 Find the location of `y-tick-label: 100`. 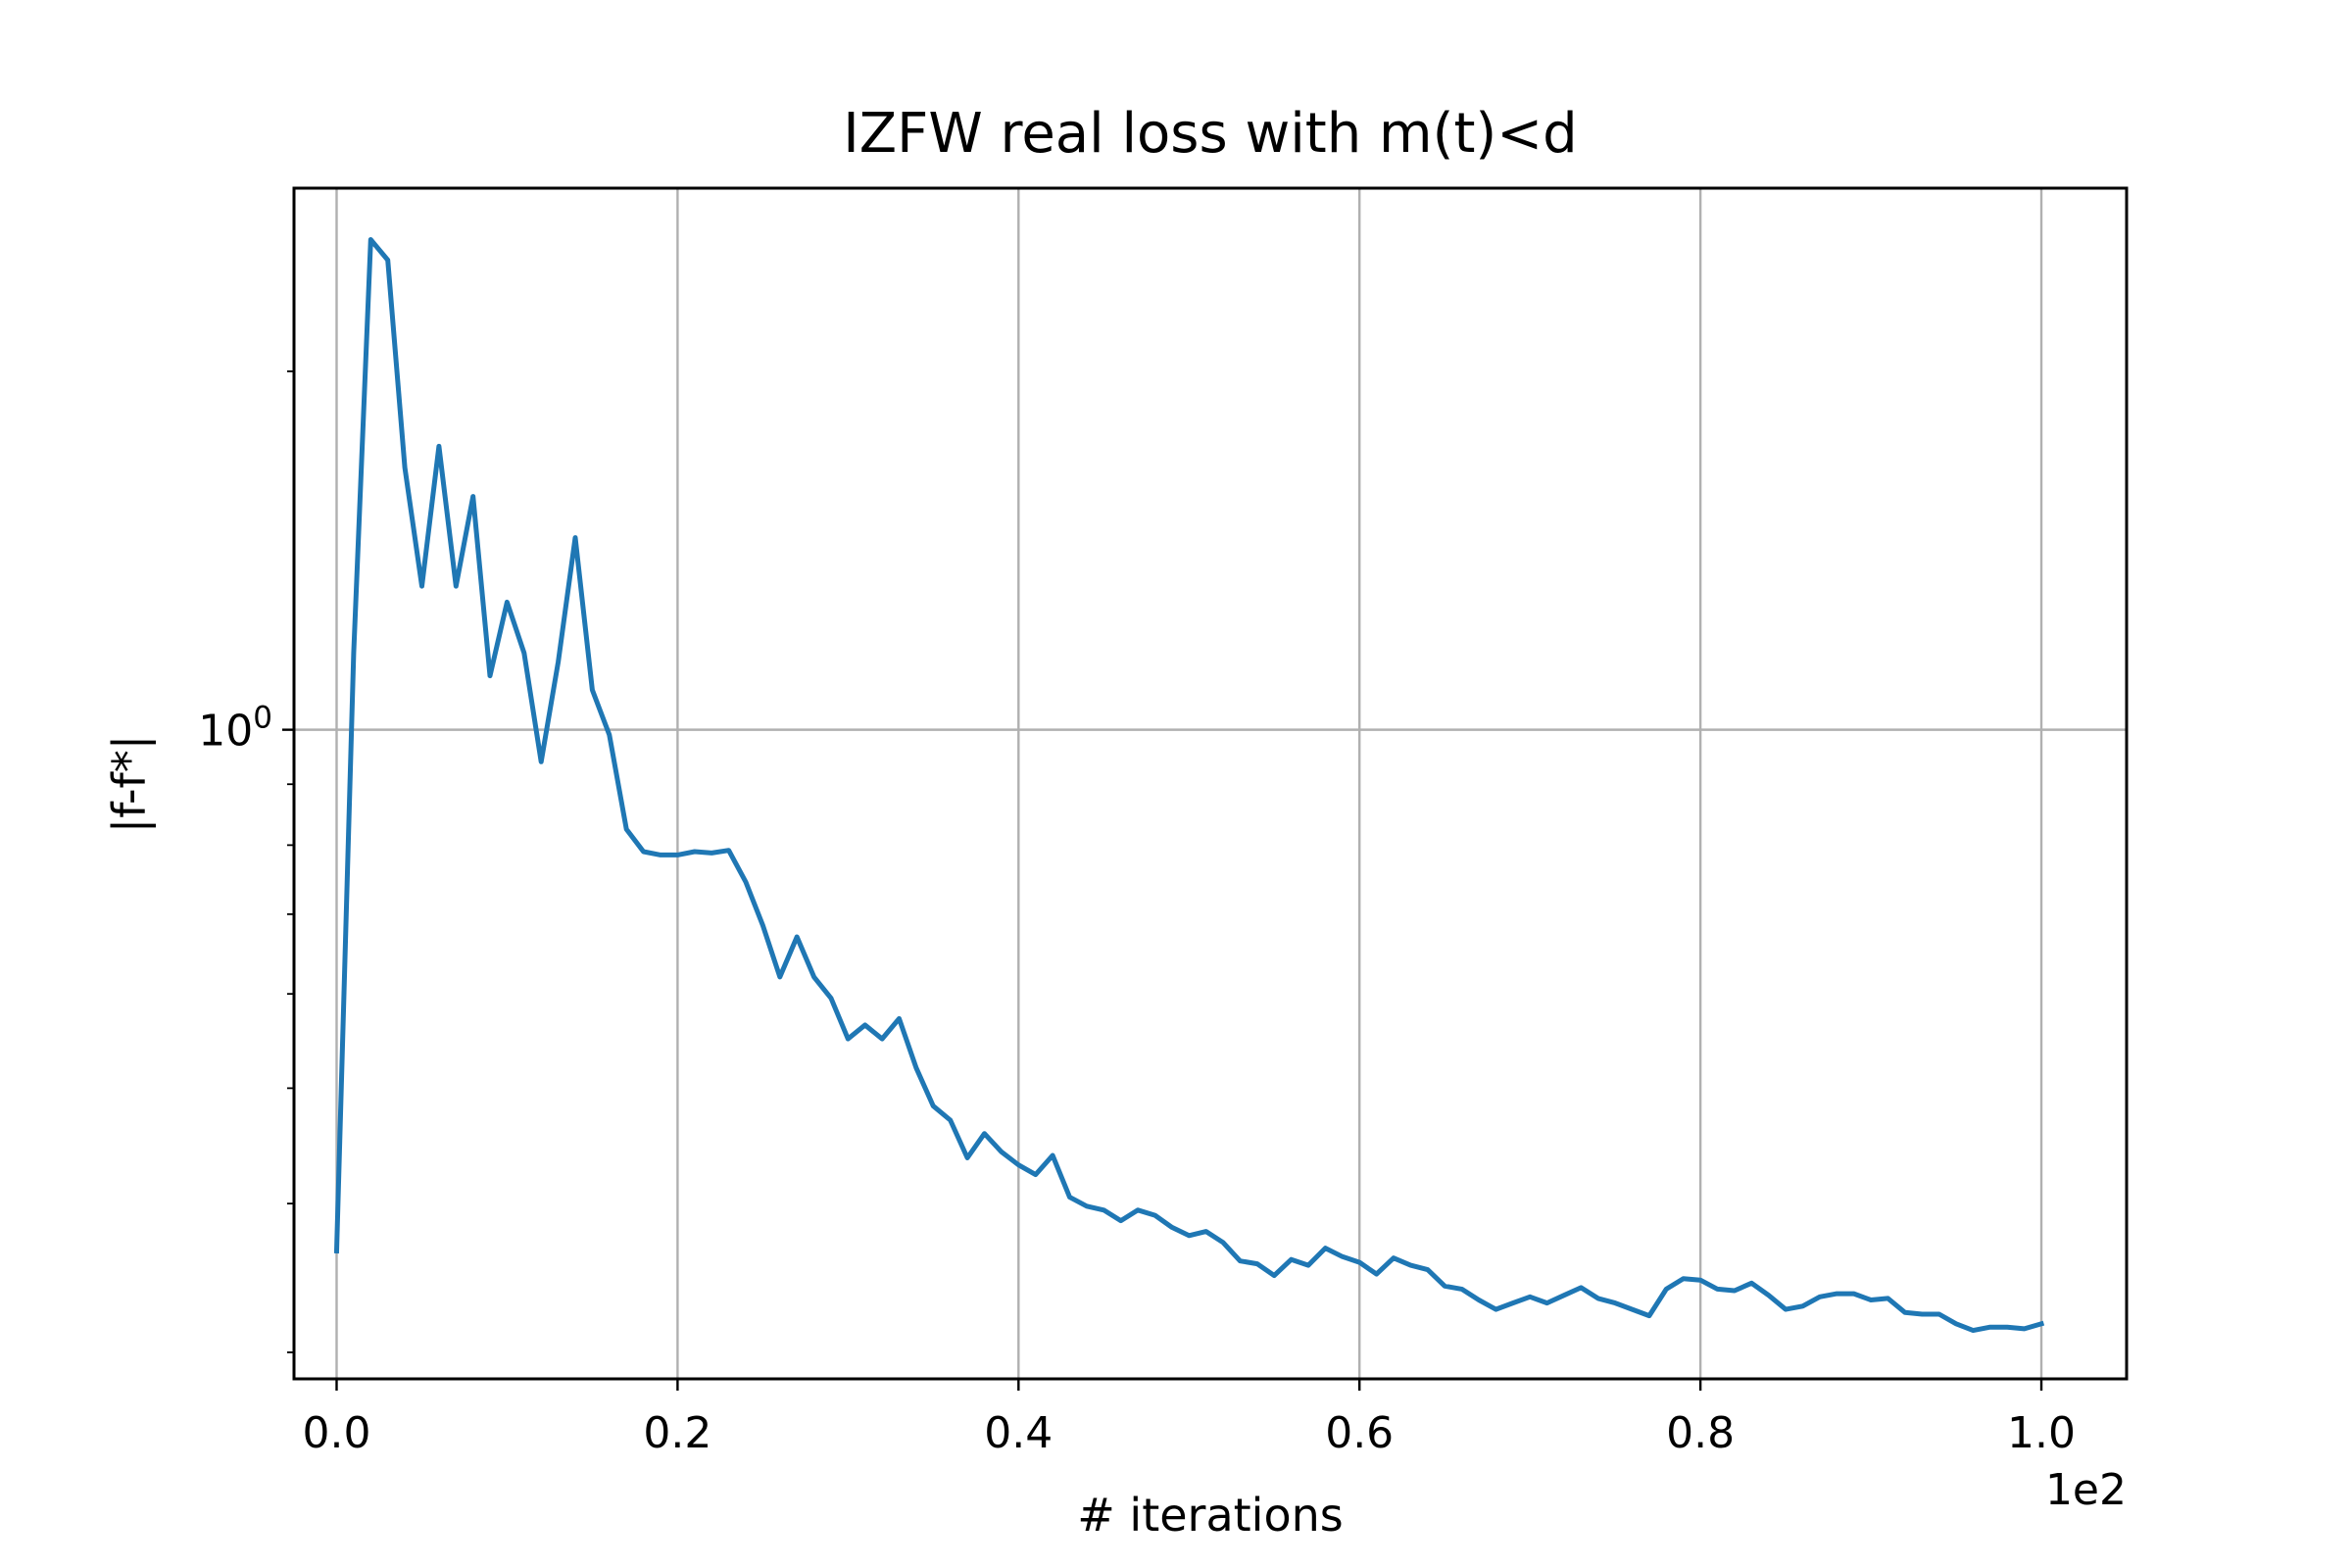

y-tick-label: 100 is located at coordinates (235, 729).